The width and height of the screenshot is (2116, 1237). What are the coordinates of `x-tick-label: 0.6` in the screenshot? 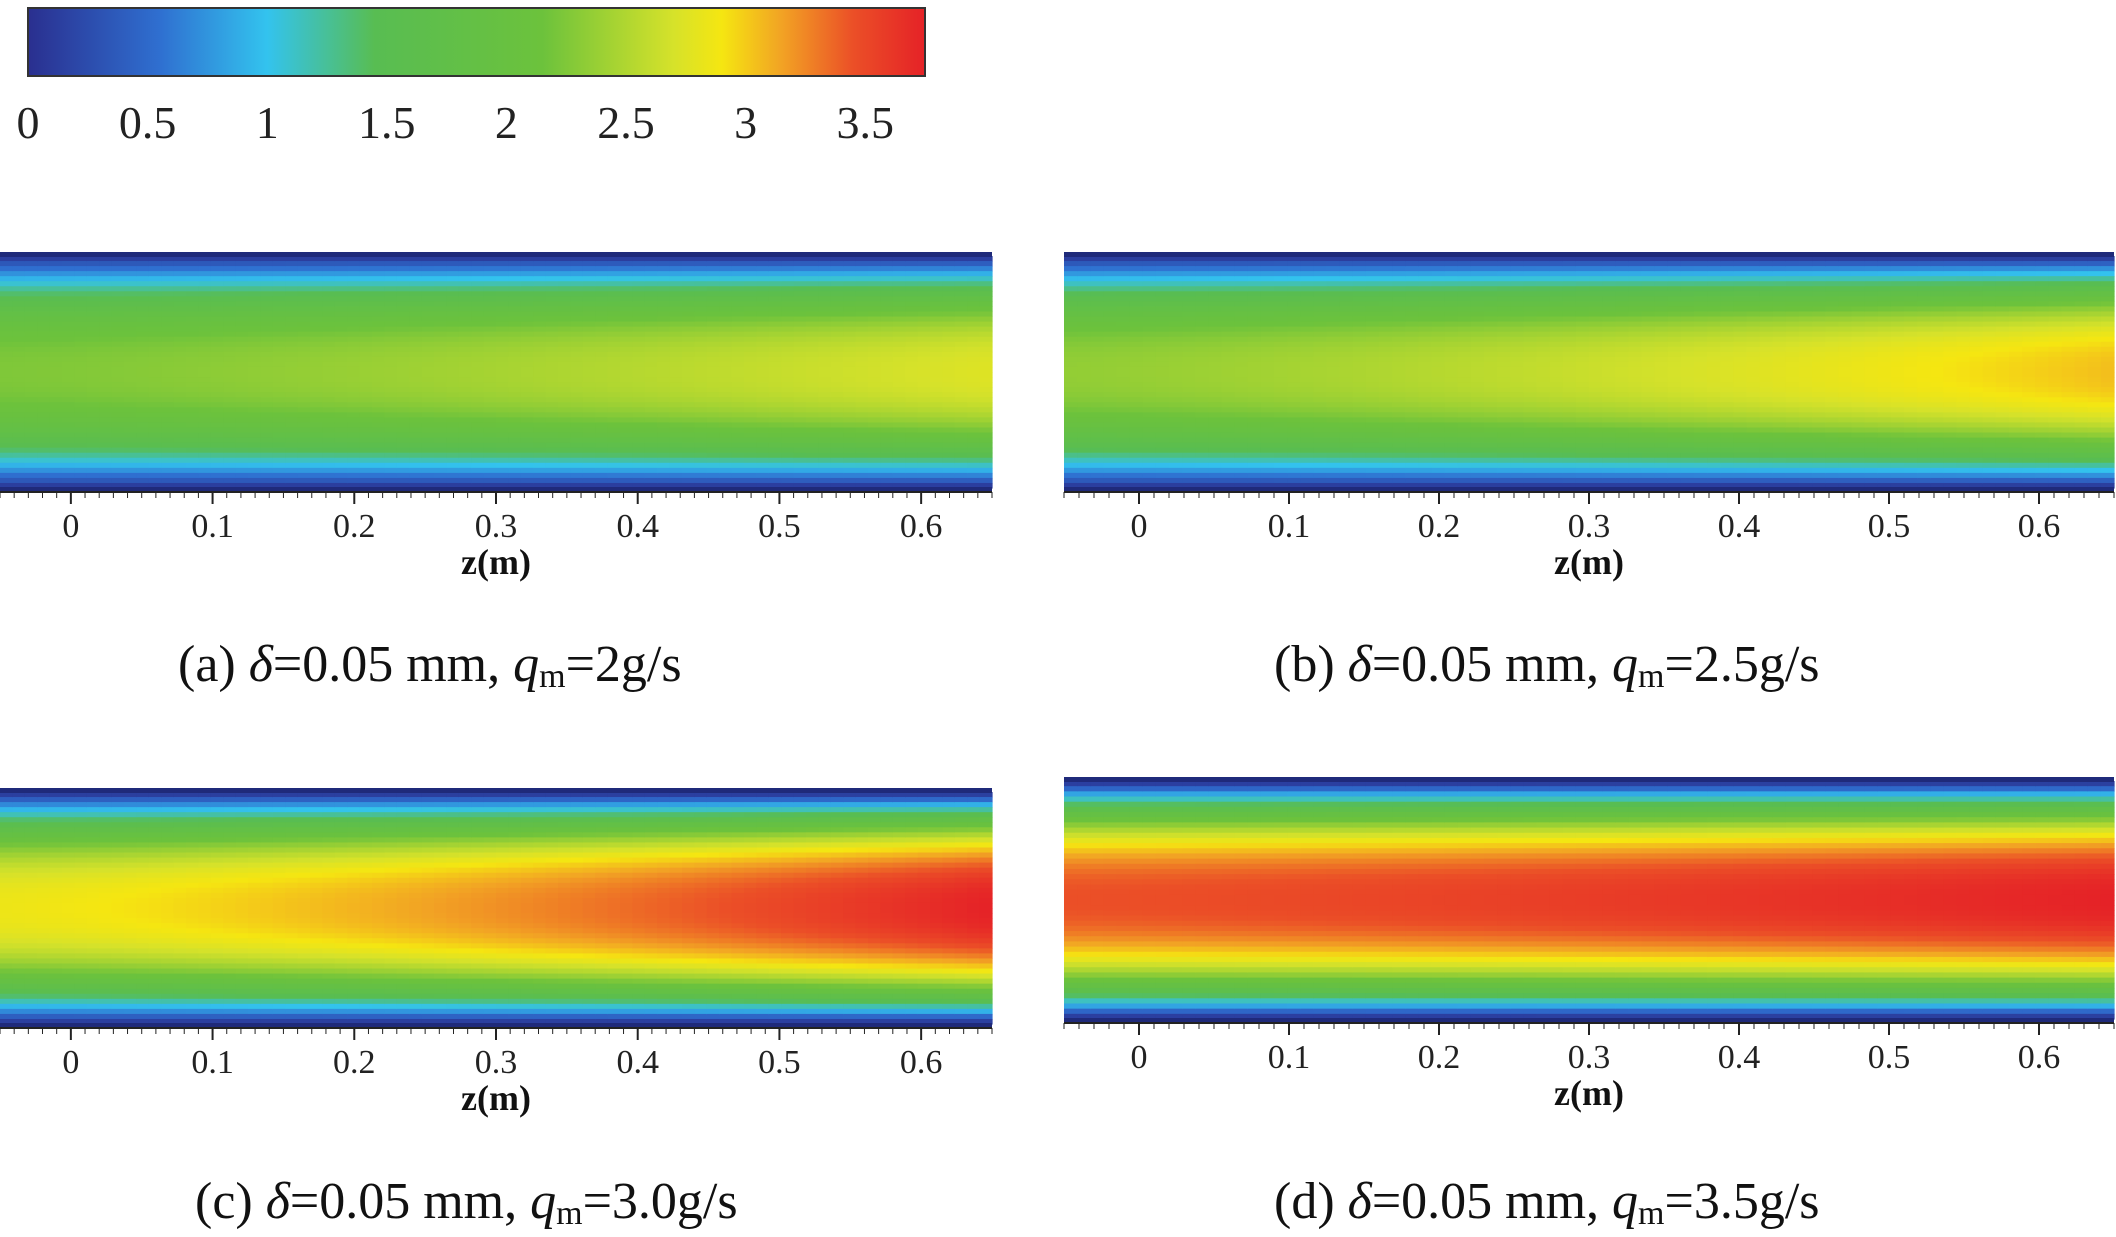 It's located at (921, 526).